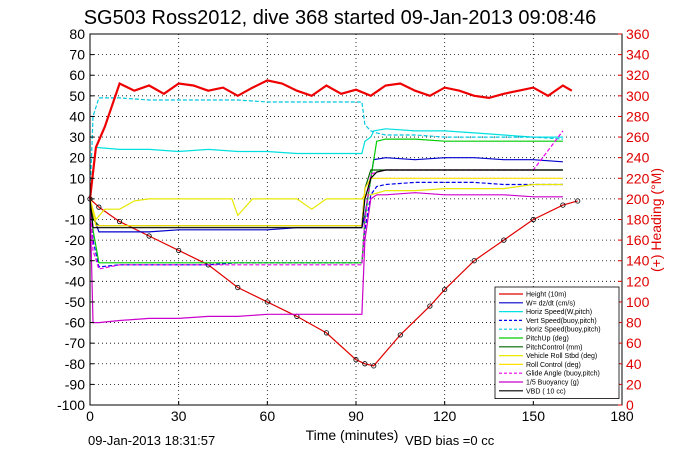  What do you see at coordinates (553, 365) in the screenshot?
I see `legend-entry: Roll Control (deg)` at bounding box center [553, 365].